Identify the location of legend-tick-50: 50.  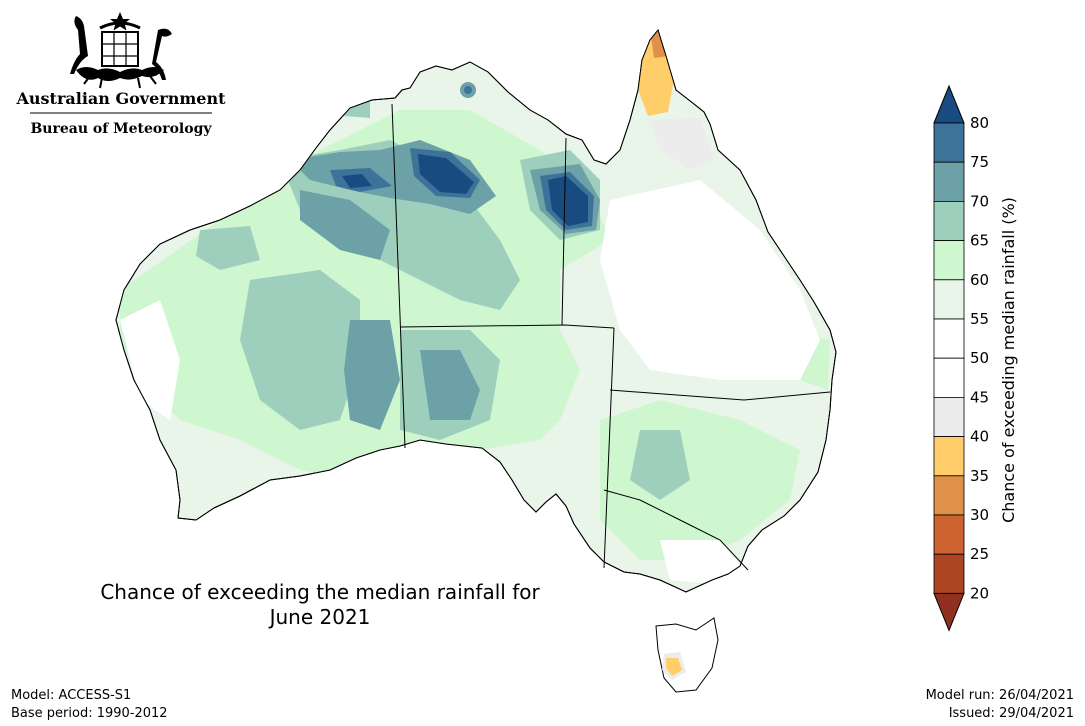
(979, 358).